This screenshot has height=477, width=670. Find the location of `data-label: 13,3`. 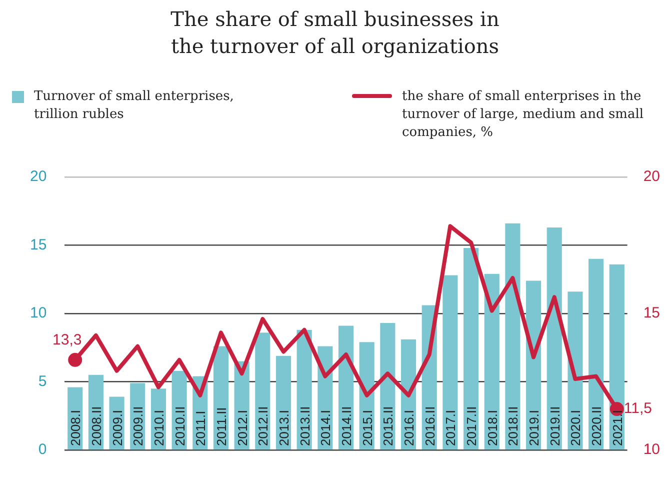

data-label: 13,3 is located at coordinates (67, 340).